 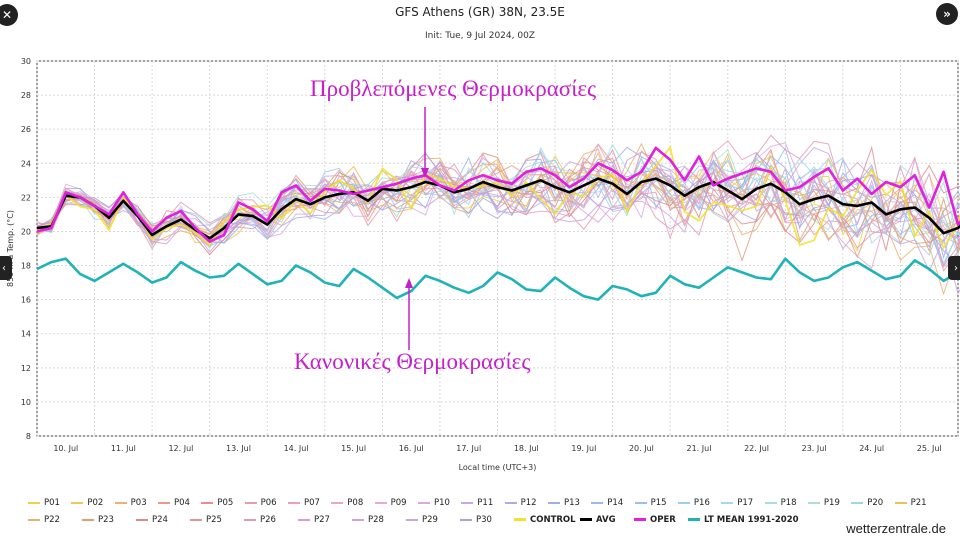 What do you see at coordinates (379, 520) in the screenshot?
I see `legend-item-p28: P28` at bounding box center [379, 520].